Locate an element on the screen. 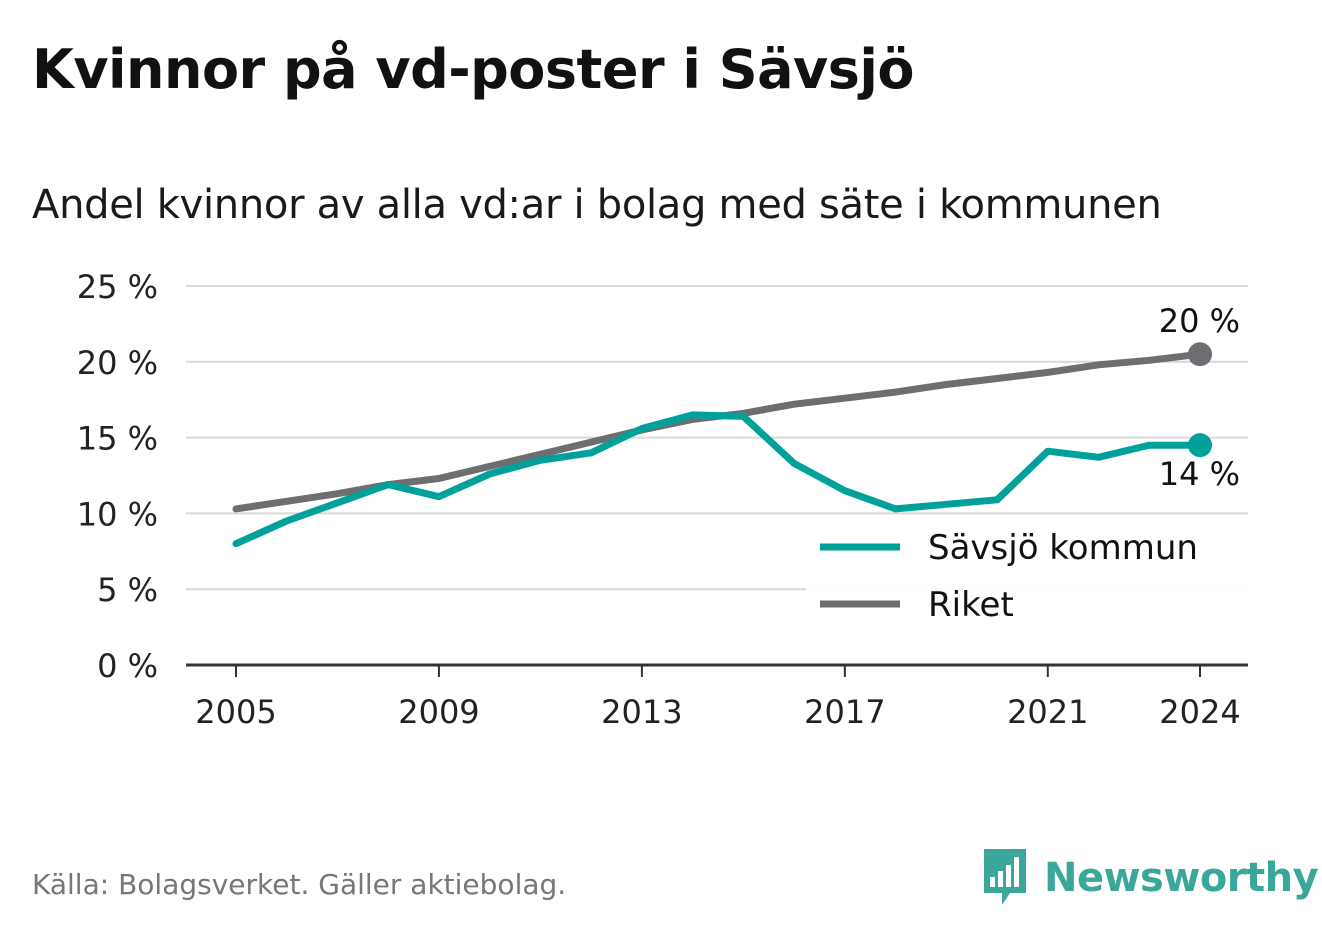  legend-label-riket: Riket is located at coordinates (971, 605).